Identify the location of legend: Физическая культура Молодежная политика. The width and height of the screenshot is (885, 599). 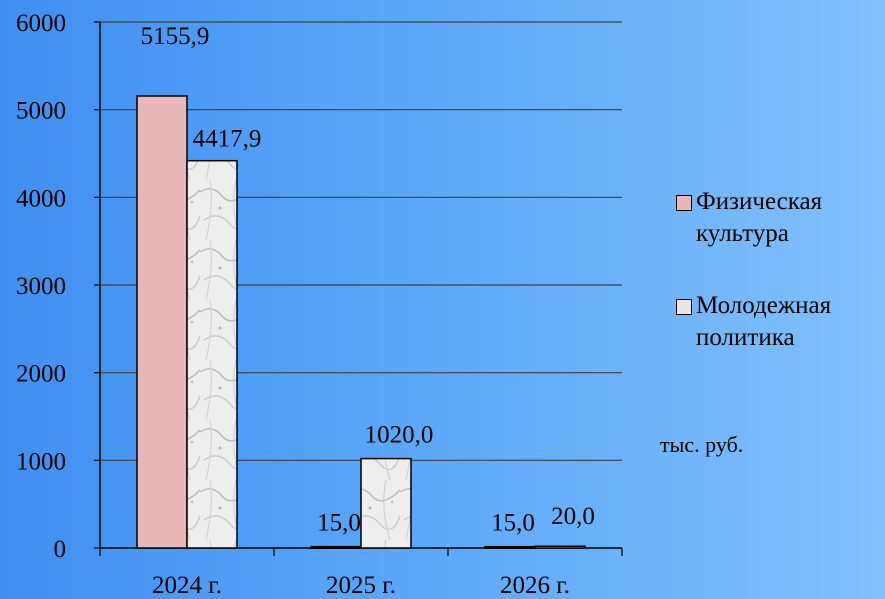
(780, 290).